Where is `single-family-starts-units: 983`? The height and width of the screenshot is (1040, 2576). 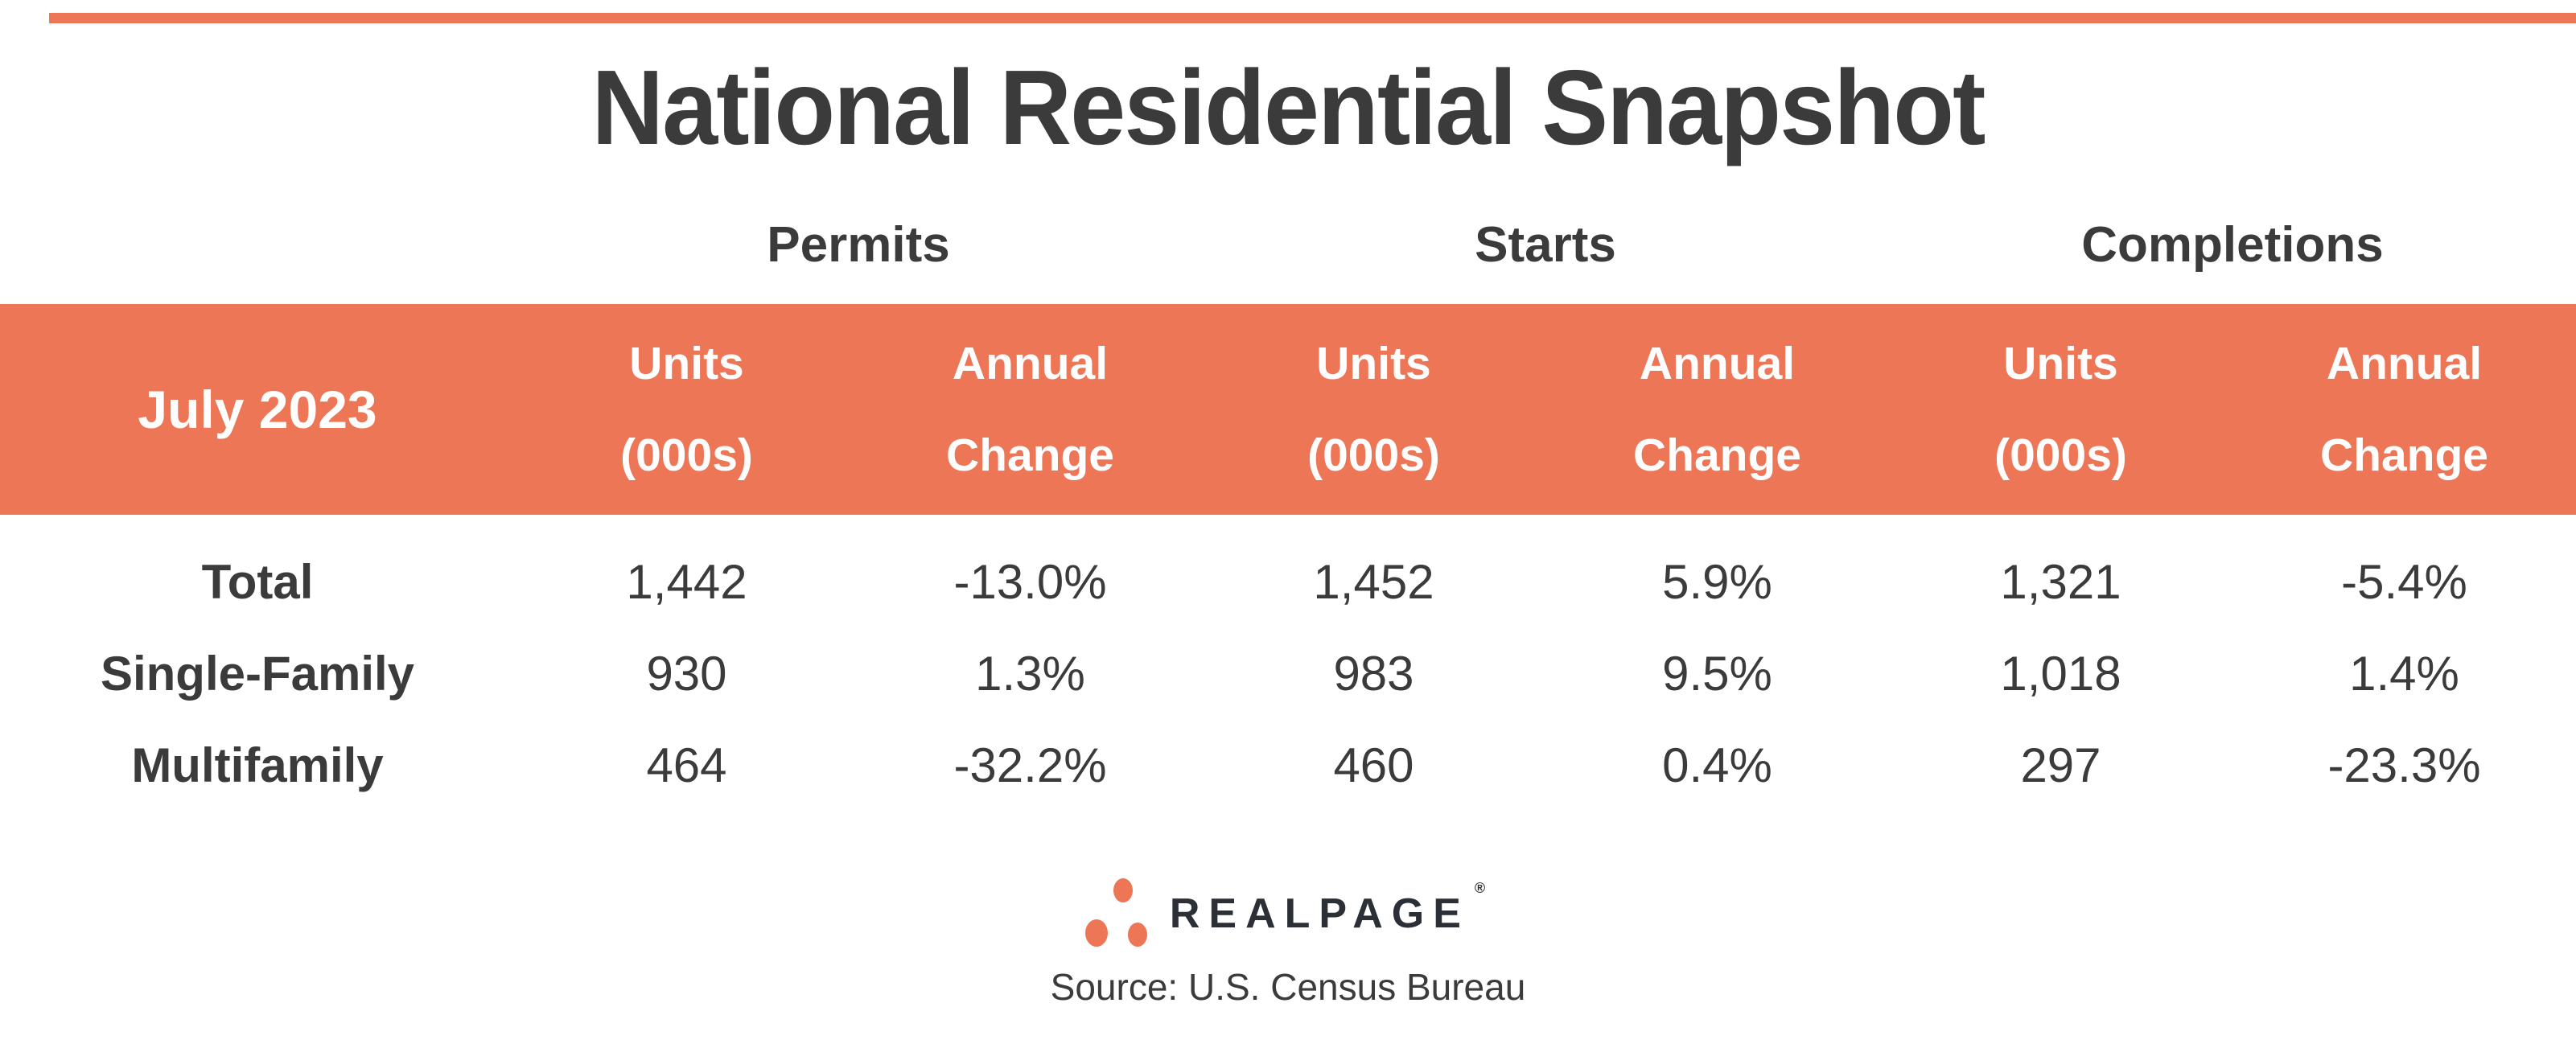
single-family-starts-units: 983 is located at coordinates (1373, 673).